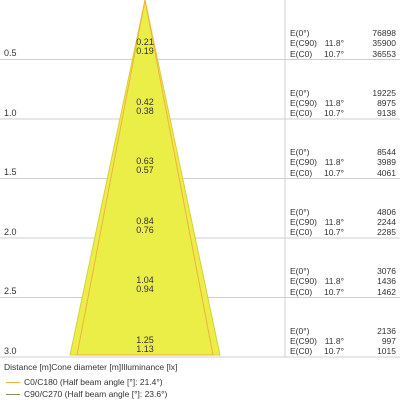 Image resolution: width=400 pixels, height=400 pixels. What do you see at coordinates (145, 289) in the screenshot?
I see `cone-diameter-c0: 0.94` at bounding box center [145, 289].